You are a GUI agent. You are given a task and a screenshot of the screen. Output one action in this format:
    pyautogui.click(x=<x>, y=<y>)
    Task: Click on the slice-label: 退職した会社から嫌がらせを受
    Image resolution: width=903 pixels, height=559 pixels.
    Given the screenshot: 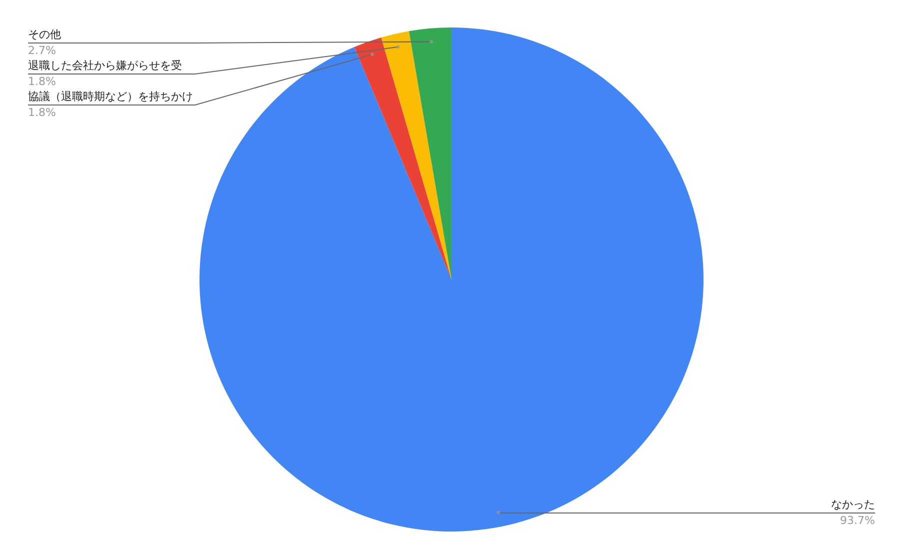 What is the action you would take?
    pyautogui.click(x=105, y=65)
    